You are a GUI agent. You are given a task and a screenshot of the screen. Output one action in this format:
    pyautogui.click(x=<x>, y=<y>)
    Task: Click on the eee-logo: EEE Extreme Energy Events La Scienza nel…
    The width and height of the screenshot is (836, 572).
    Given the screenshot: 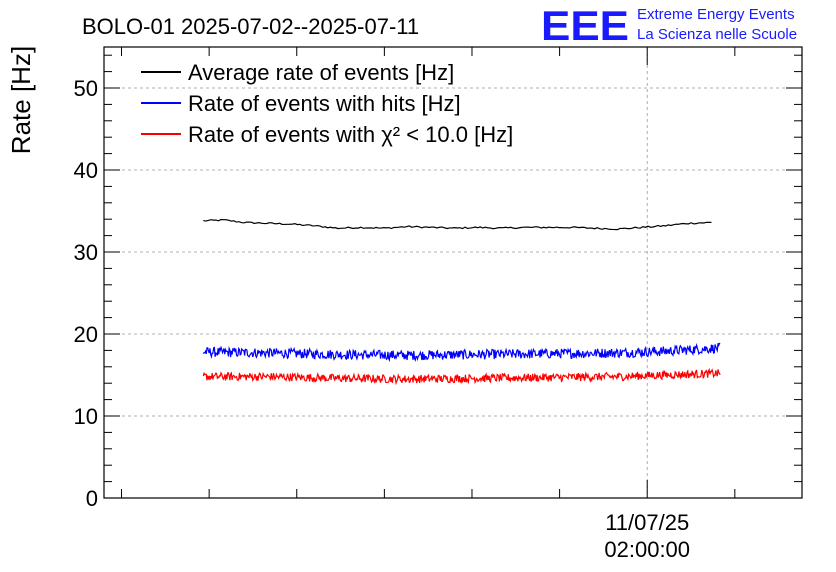 What is the action you would take?
    pyautogui.click(x=669, y=25)
    